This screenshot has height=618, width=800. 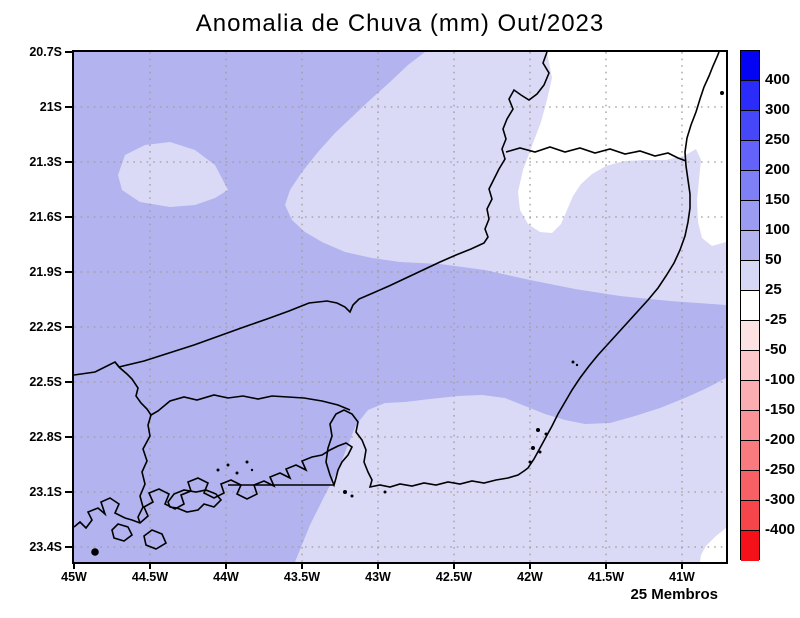 I want to click on lat-tick-label: 21.9S, so click(x=45, y=272).